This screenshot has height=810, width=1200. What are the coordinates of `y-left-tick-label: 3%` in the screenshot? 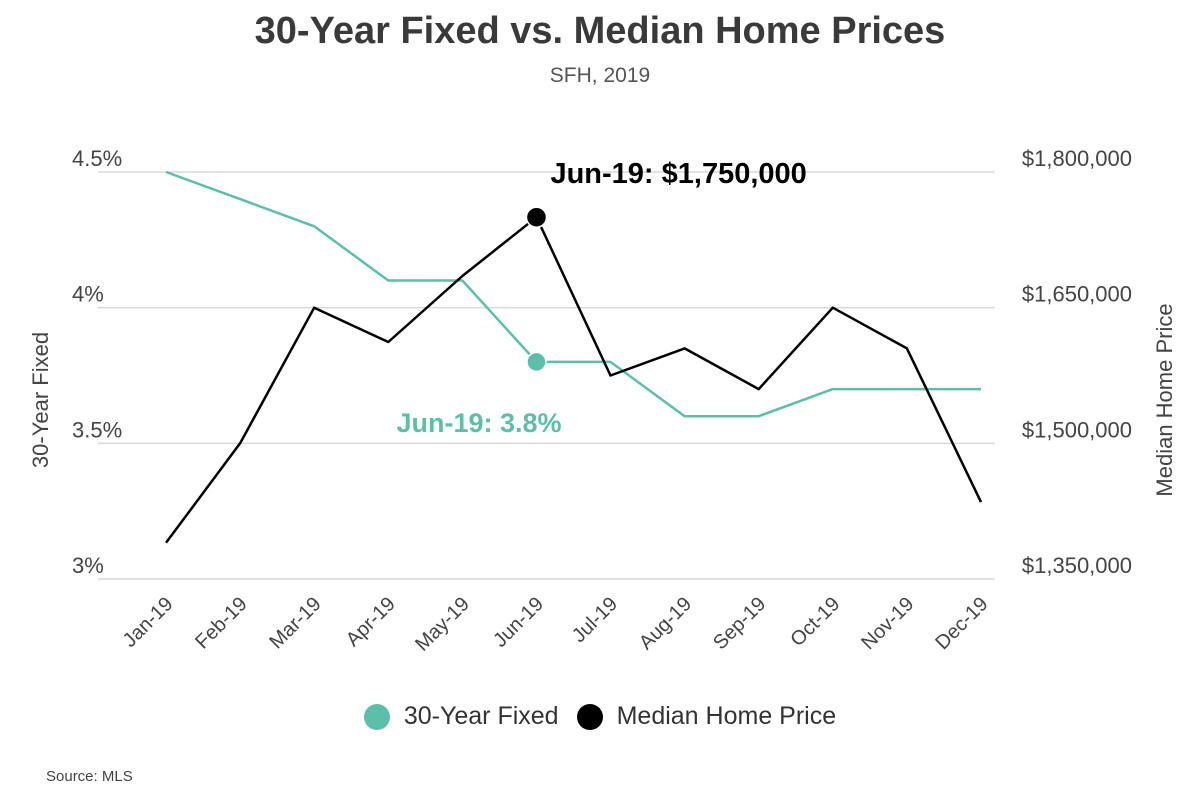 It's located at (88, 565).